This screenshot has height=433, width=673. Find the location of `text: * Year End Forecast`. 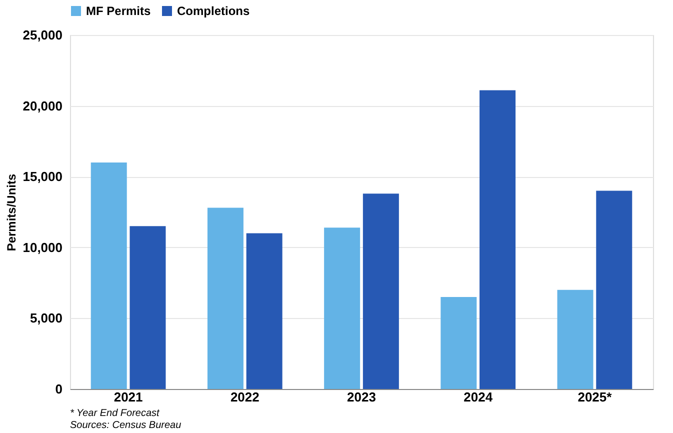

text: * Year End Forecast is located at coordinates (115, 413).